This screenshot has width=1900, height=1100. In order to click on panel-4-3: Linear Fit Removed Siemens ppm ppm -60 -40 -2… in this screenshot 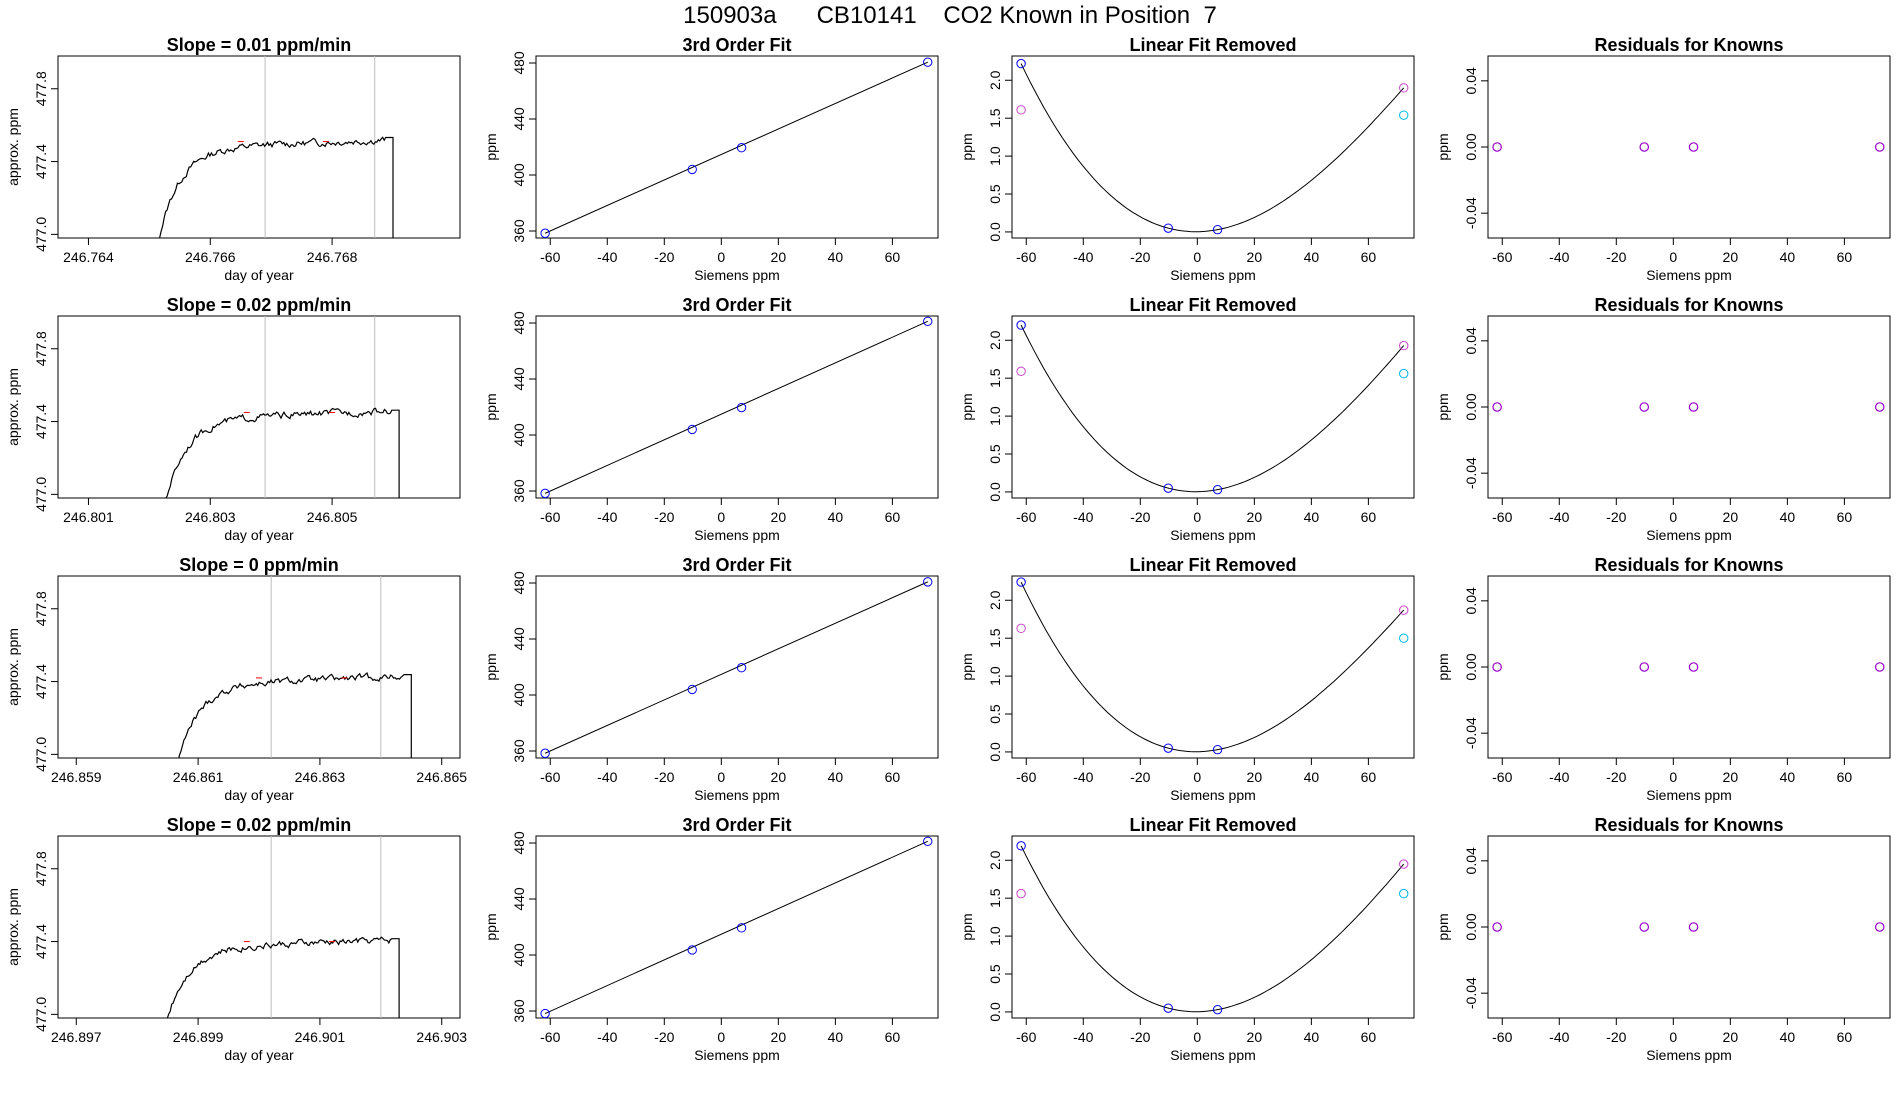, I will do `click(1187, 939)`.